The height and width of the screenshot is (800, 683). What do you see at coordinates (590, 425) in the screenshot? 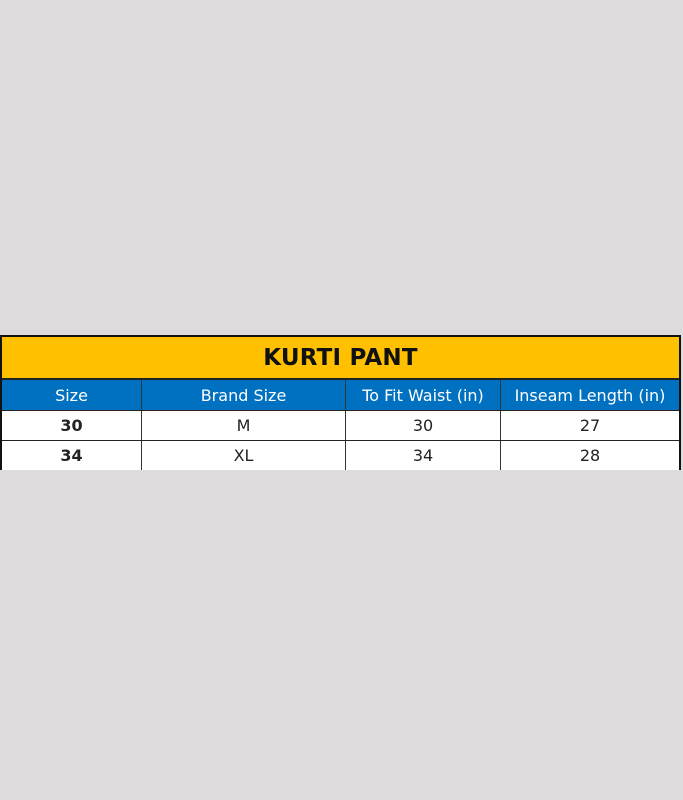
I see `cell-inseam: 27` at bounding box center [590, 425].